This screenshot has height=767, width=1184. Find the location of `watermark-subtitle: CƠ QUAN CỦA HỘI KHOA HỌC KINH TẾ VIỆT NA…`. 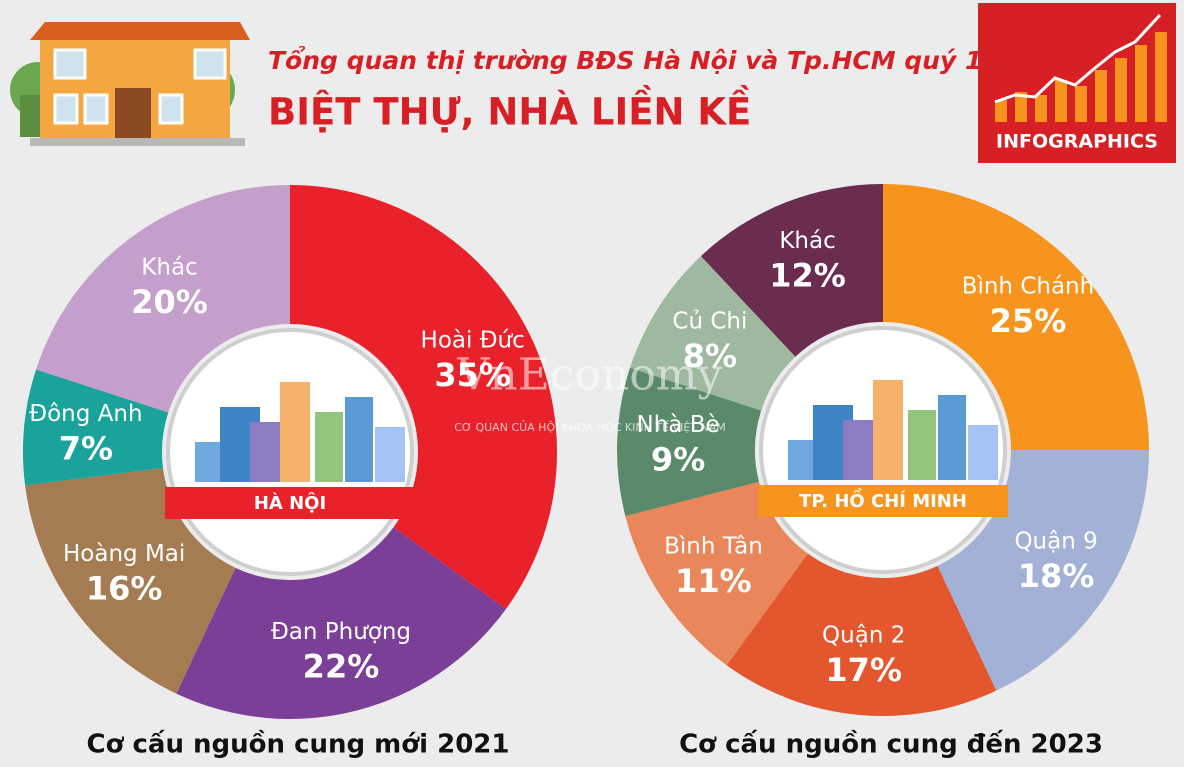

watermark-subtitle: CƠ QUAN CỦA HỘI KHOA HỌC KINH TẾ VIỆT NA… is located at coordinates (589, 427).